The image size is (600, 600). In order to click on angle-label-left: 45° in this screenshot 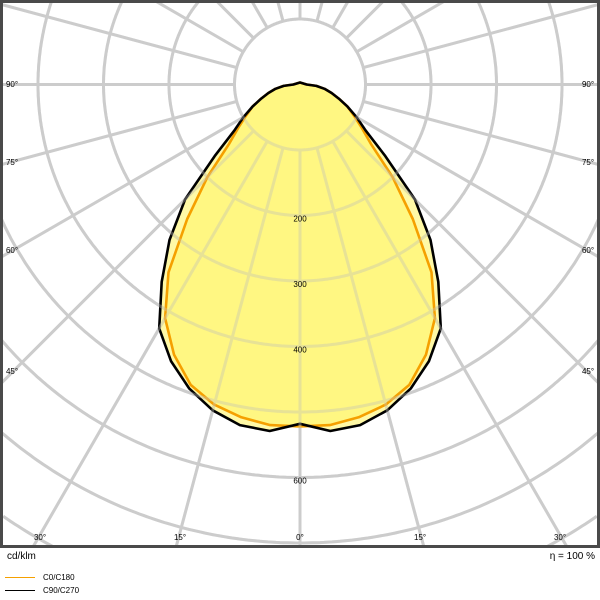, I will do `click(12, 371)`.